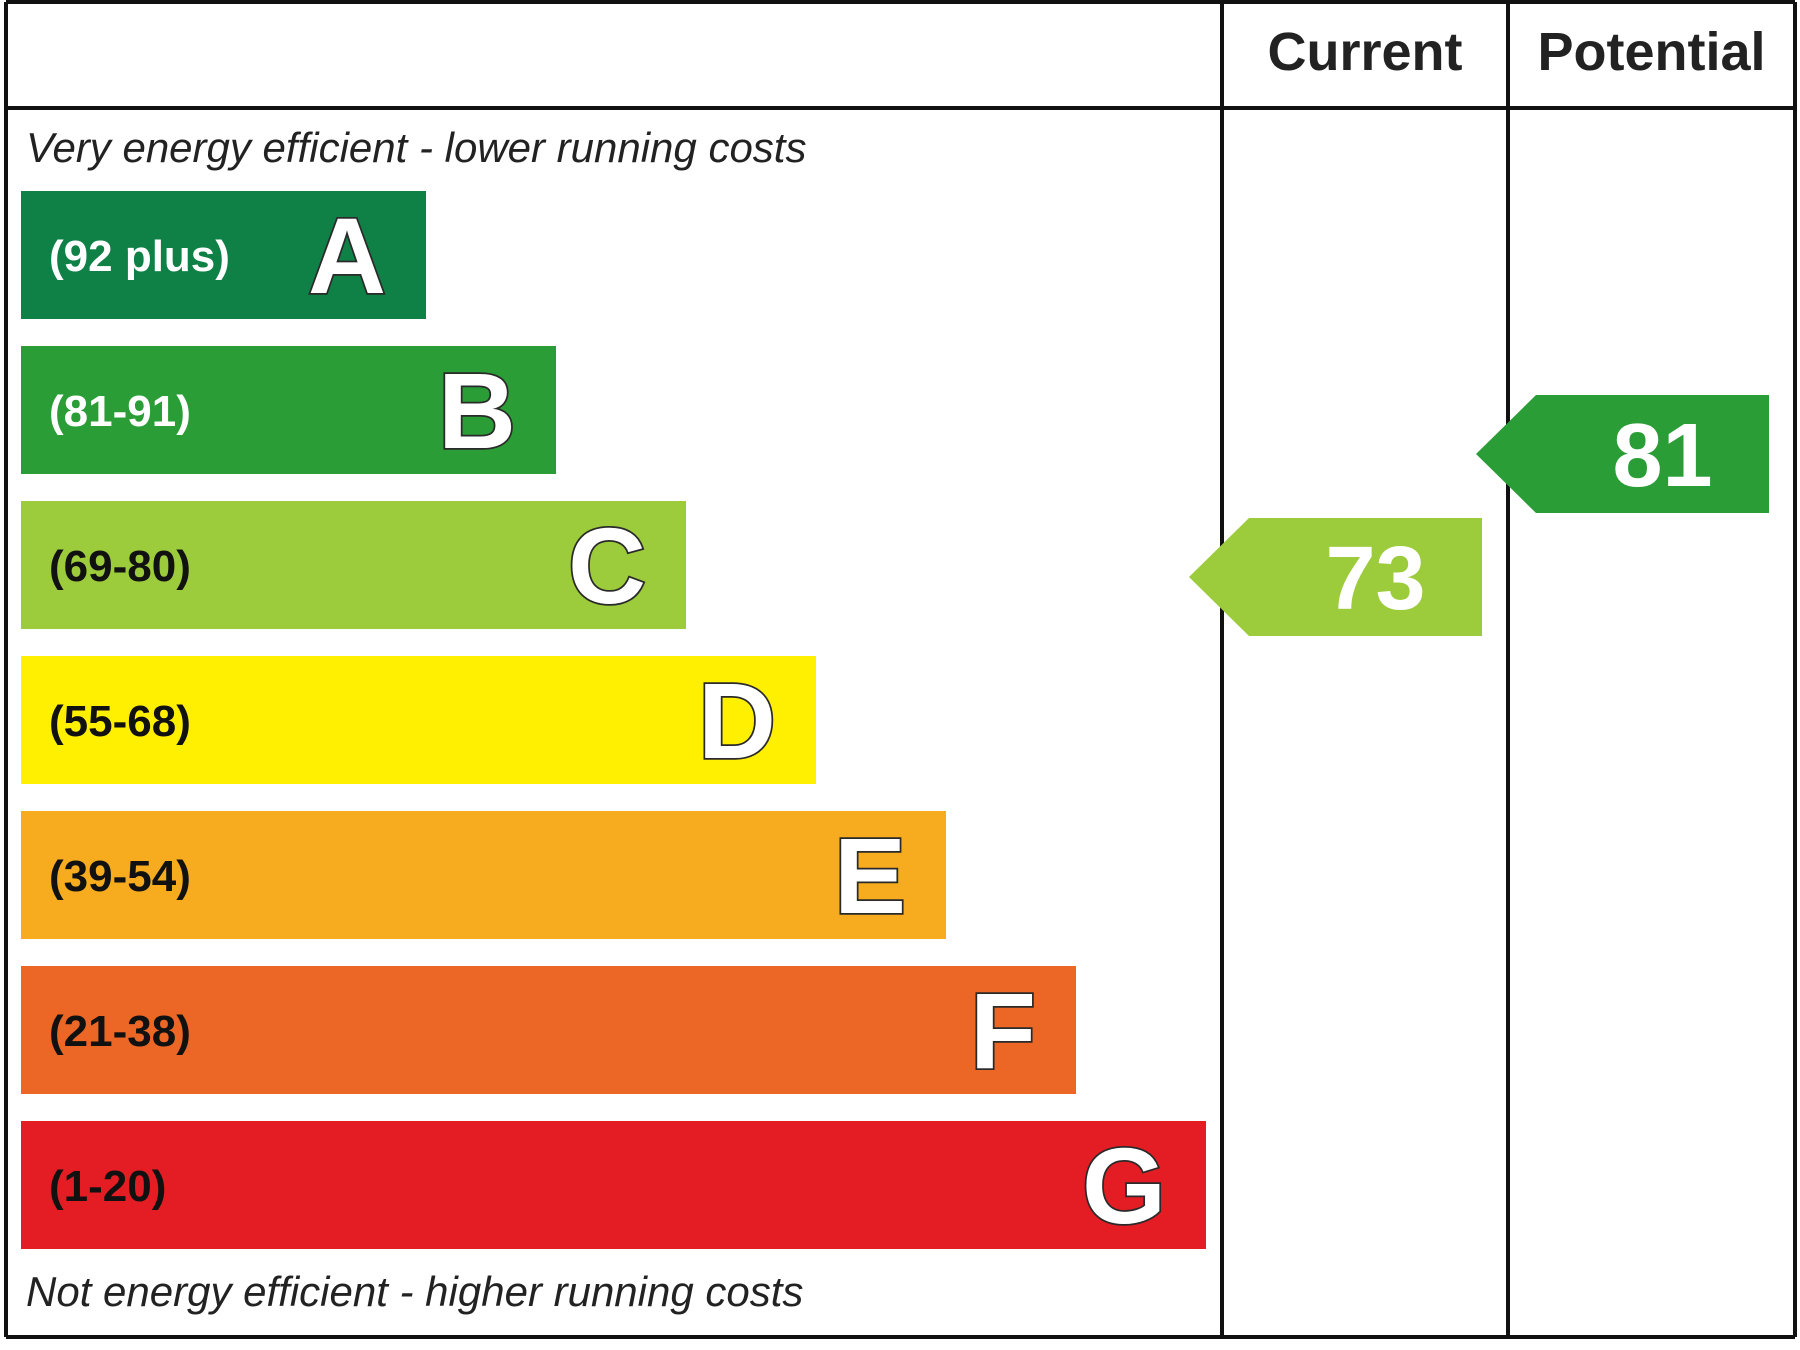 This screenshot has width=1800, height=1350. What do you see at coordinates (1479, 515) in the screenshot?
I see `rating-arrows: 73 81` at bounding box center [1479, 515].